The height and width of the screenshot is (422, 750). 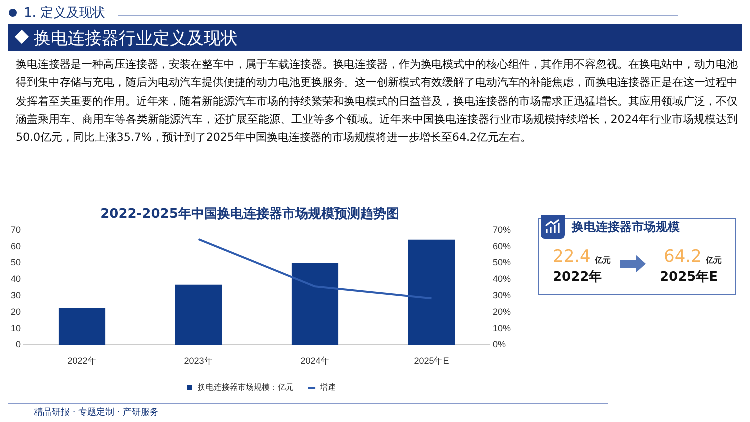 What do you see at coordinates (572, 257) in the screenshot?
I see `text: 22.4` at bounding box center [572, 257].